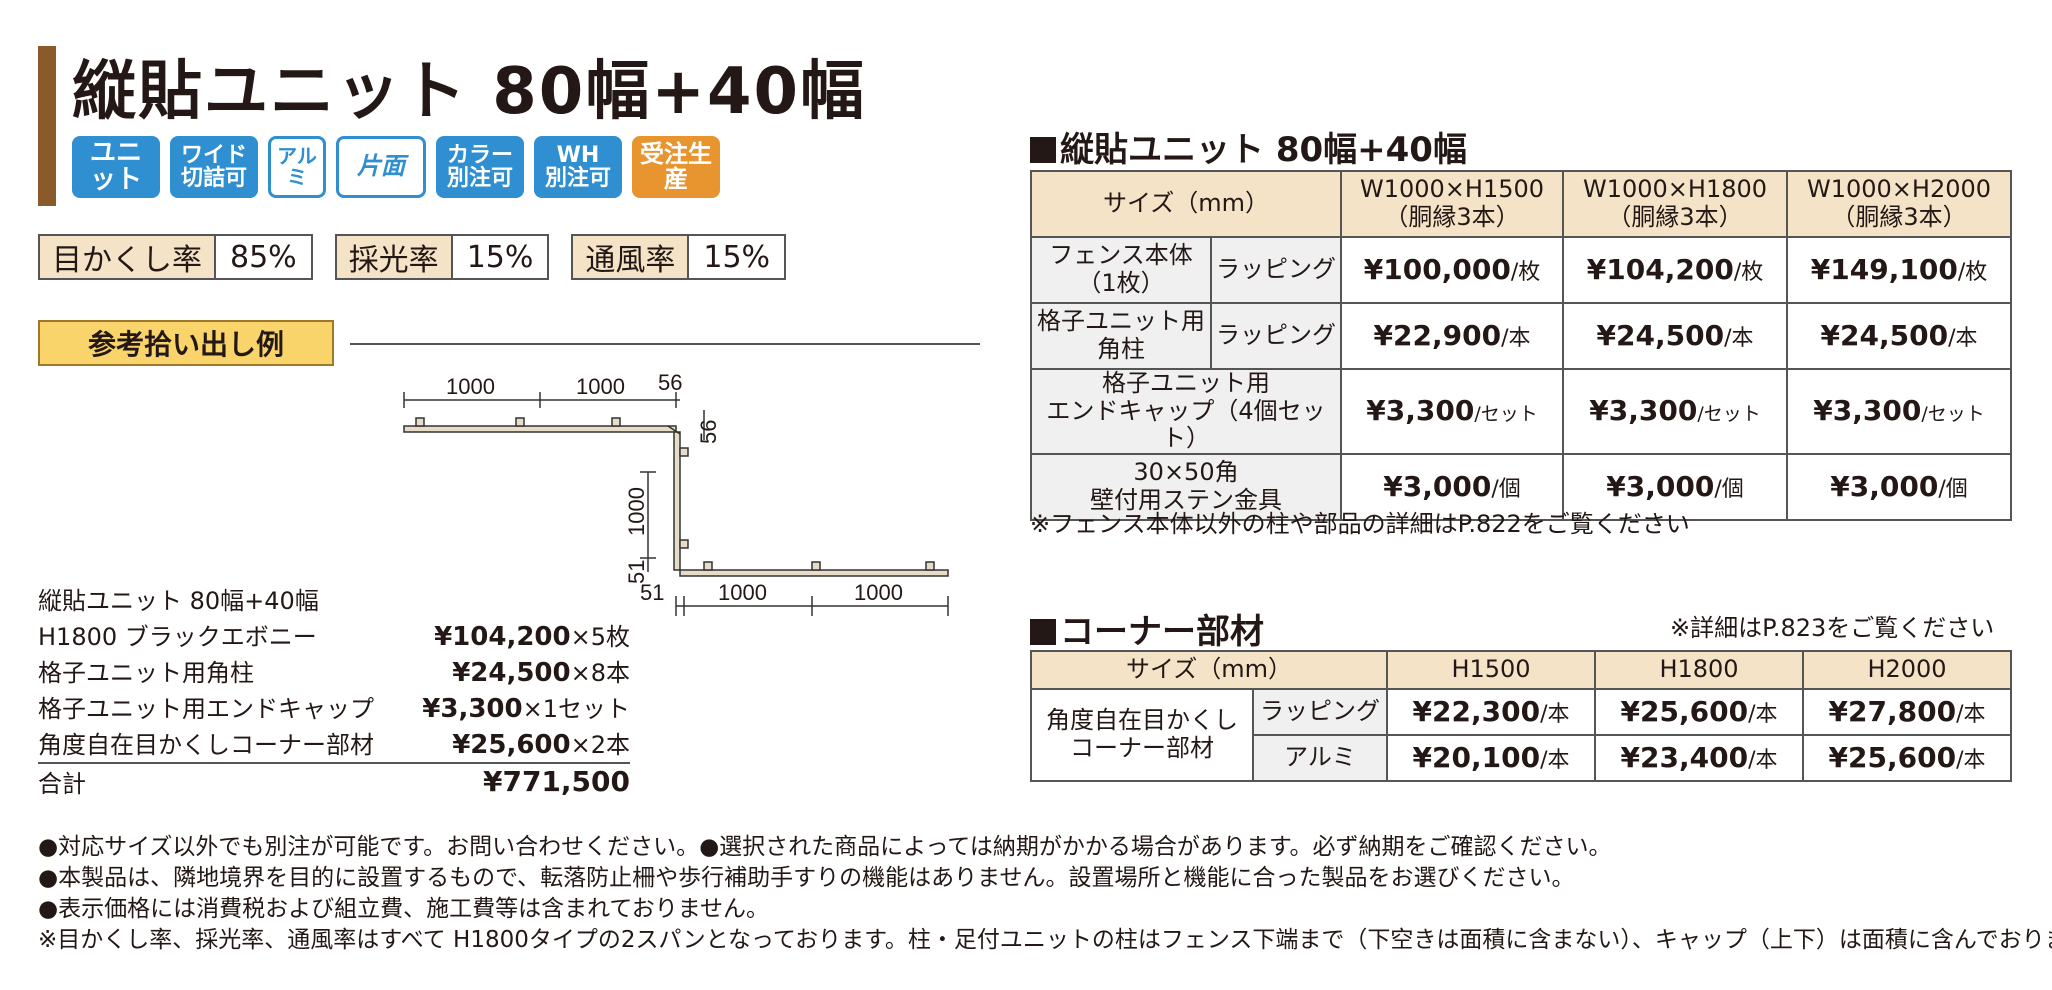 Image resolution: width=2052 pixels, height=990 pixels. Describe the element at coordinates (526, 706) in the screenshot. I see `example-amount: ¥3,300×1セット` at that location.